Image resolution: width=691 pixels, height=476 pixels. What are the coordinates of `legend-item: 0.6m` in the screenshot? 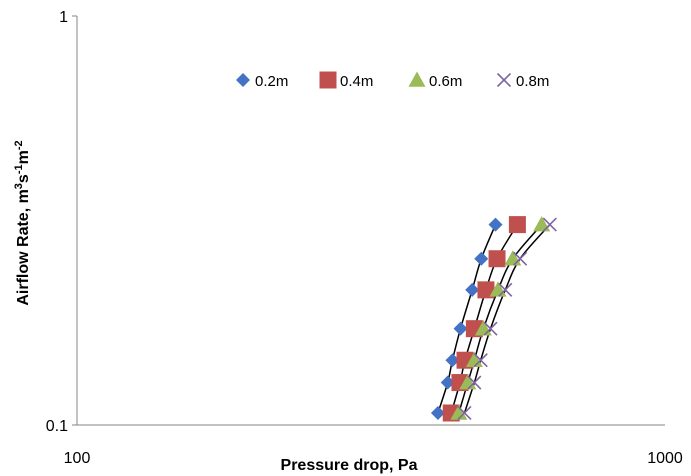 It's located at (435, 80).